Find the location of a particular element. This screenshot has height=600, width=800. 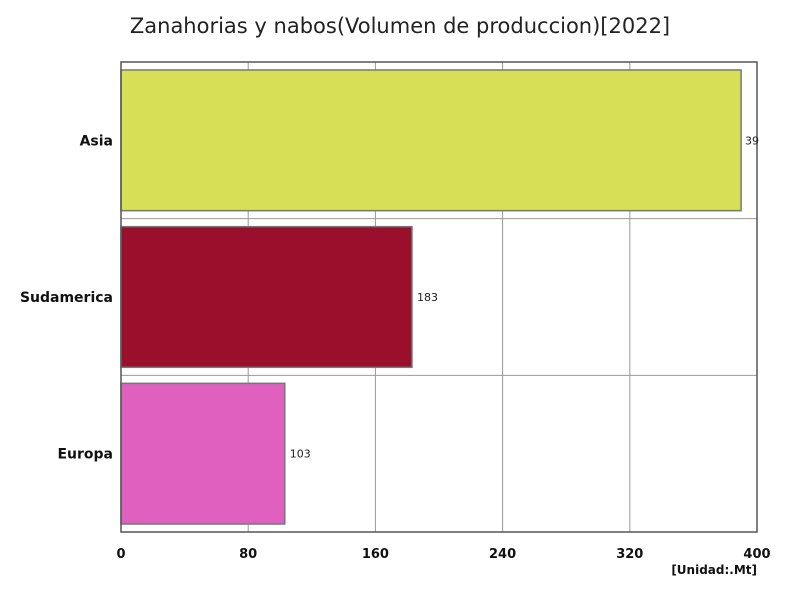

value-label: 39 is located at coordinates (752, 140).